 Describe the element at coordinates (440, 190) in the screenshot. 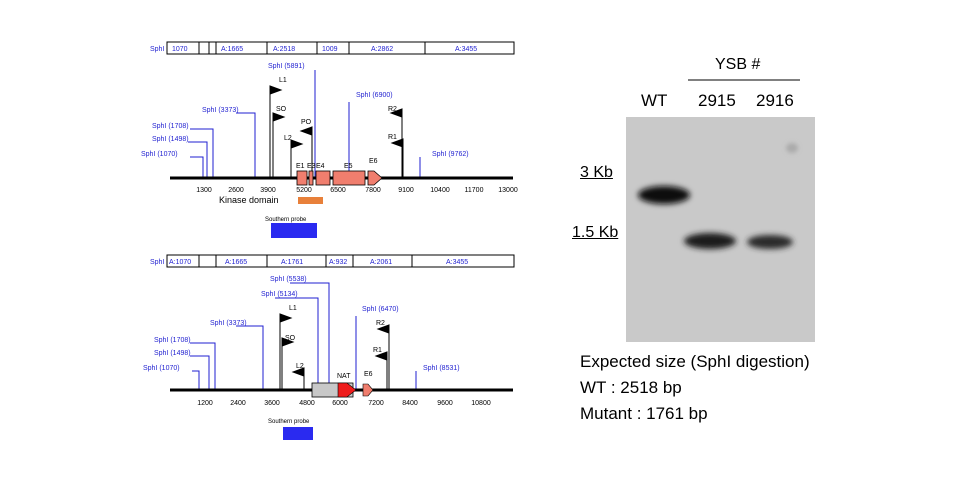

I see `wt-tick-label: 10400` at that location.